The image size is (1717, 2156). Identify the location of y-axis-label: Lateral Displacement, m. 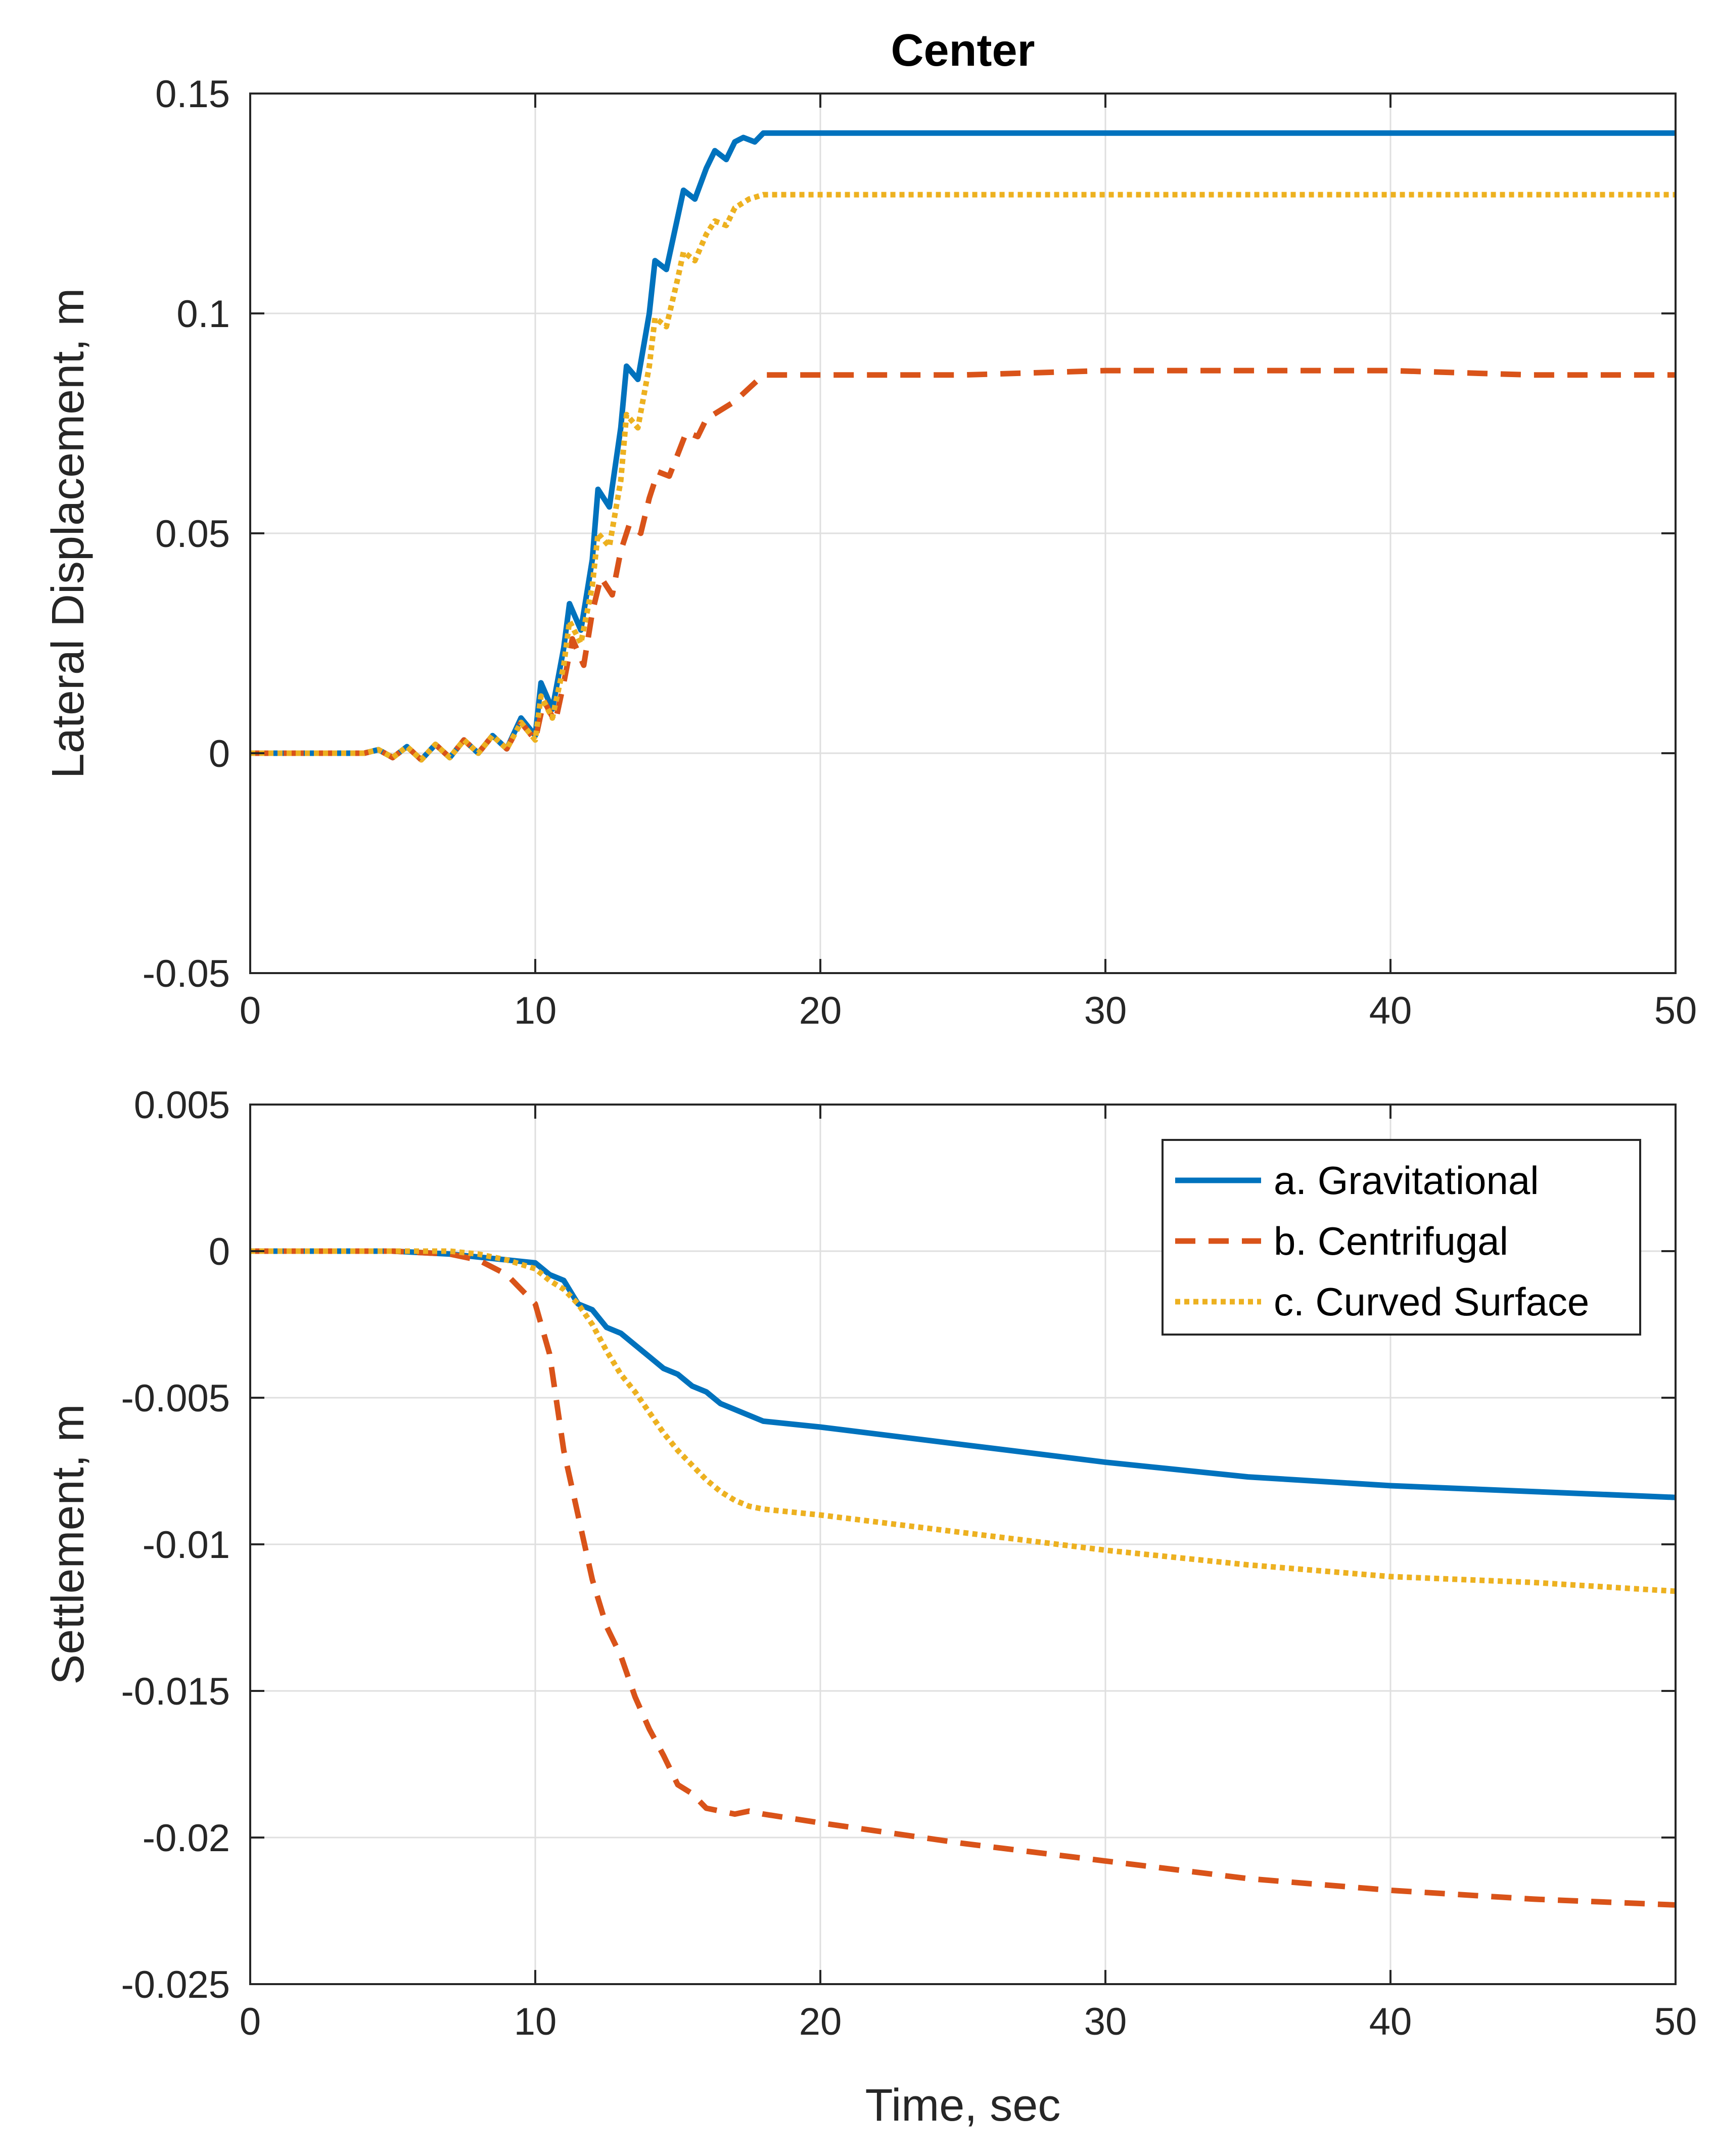
(68, 533).